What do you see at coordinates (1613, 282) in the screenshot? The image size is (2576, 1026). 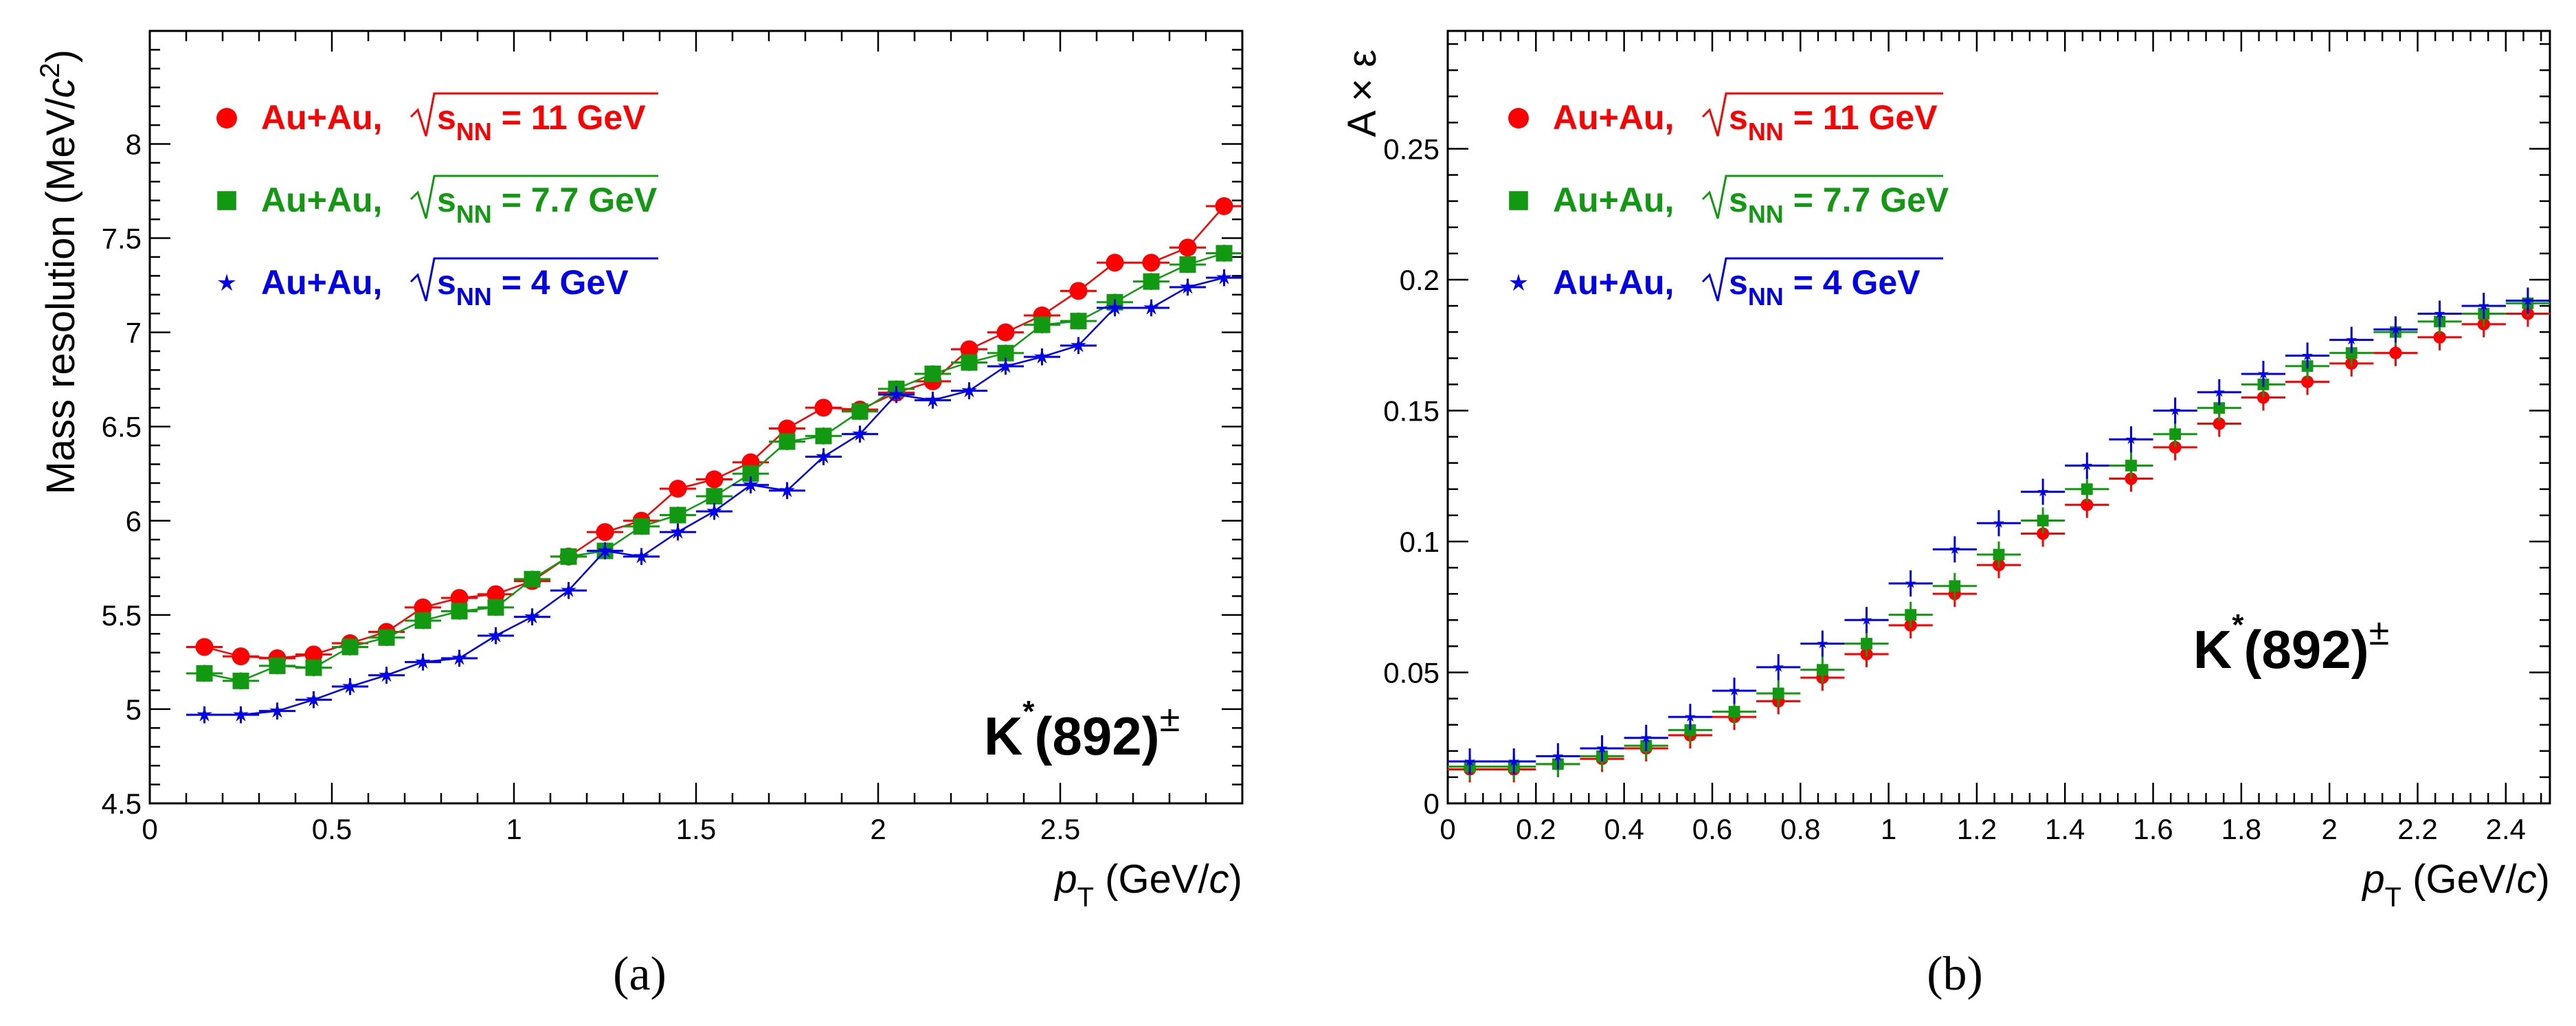 I see `panel-b-legend-prefix-3: Au+Au,` at bounding box center [1613, 282].